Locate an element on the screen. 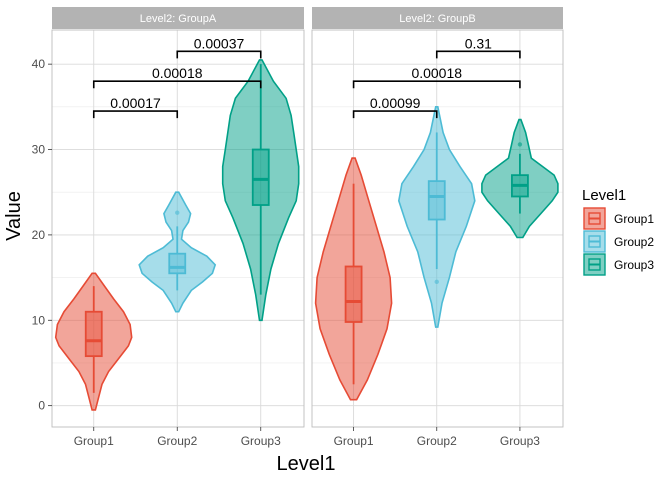  legend-label: Group3 is located at coordinates (634, 265).